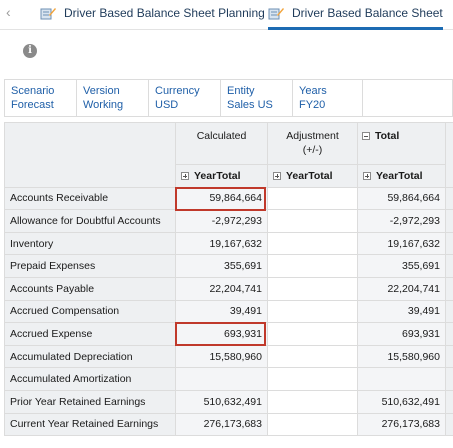 The height and width of the screenshot is (448, 453). What do you see at coordinates (221, 401) in the screenshot?
I see `cell-calculated: 510,632,491` at bounding box center [221, 401].